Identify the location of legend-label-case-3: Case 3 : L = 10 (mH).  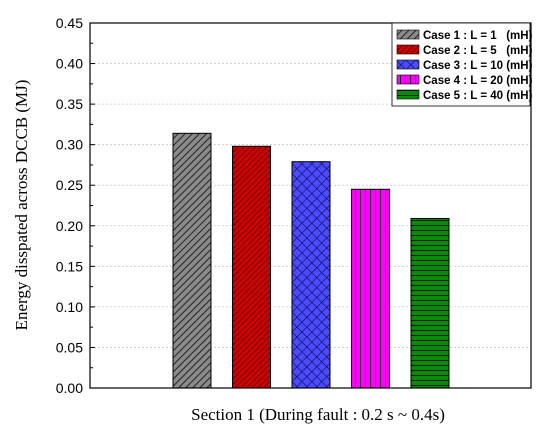
(478, 66).